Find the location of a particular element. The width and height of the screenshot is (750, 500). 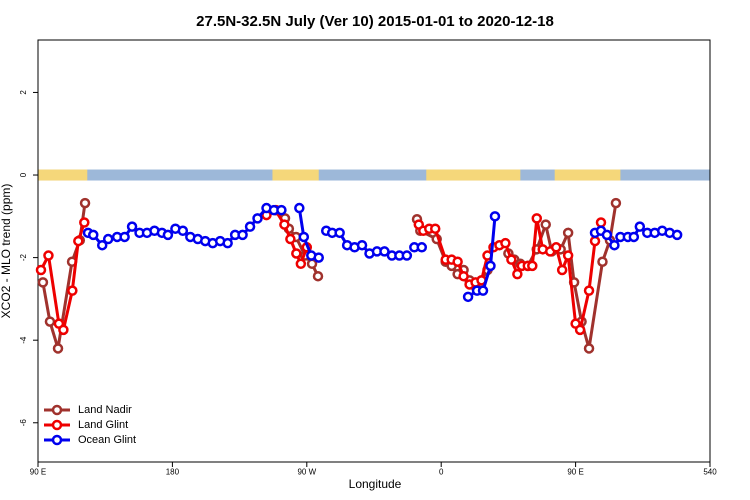

y-axis-label: XCO2 - MLO trend (ppm) is located at coordinates (6, 251).